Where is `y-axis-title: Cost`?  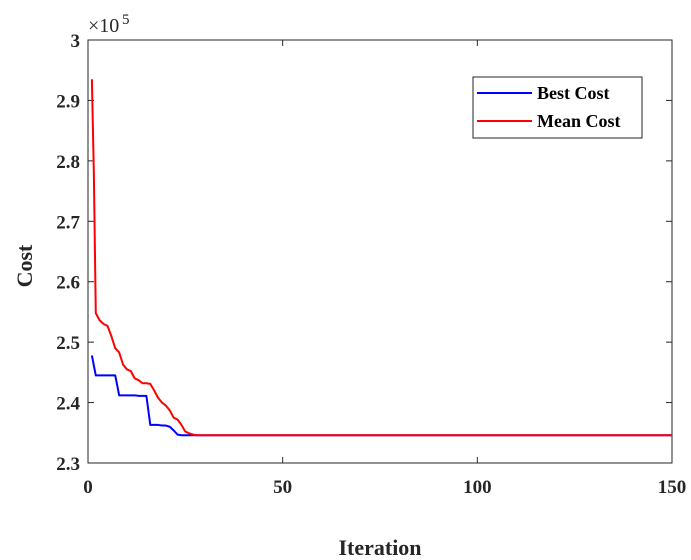 y-axis-title: Cost is located at coordinates (24, 265).